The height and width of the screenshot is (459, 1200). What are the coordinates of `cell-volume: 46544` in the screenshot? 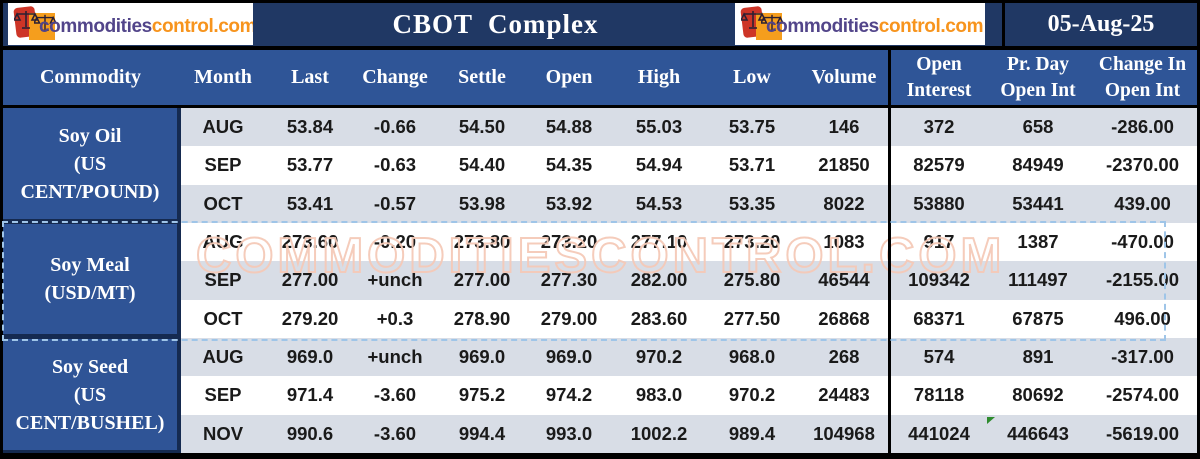 It's located at (844, 280).